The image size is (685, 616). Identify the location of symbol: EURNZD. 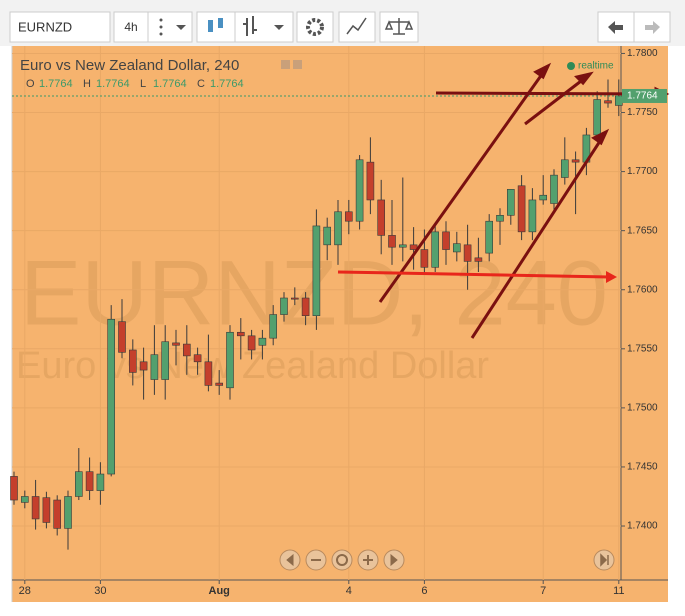
(45, 26).